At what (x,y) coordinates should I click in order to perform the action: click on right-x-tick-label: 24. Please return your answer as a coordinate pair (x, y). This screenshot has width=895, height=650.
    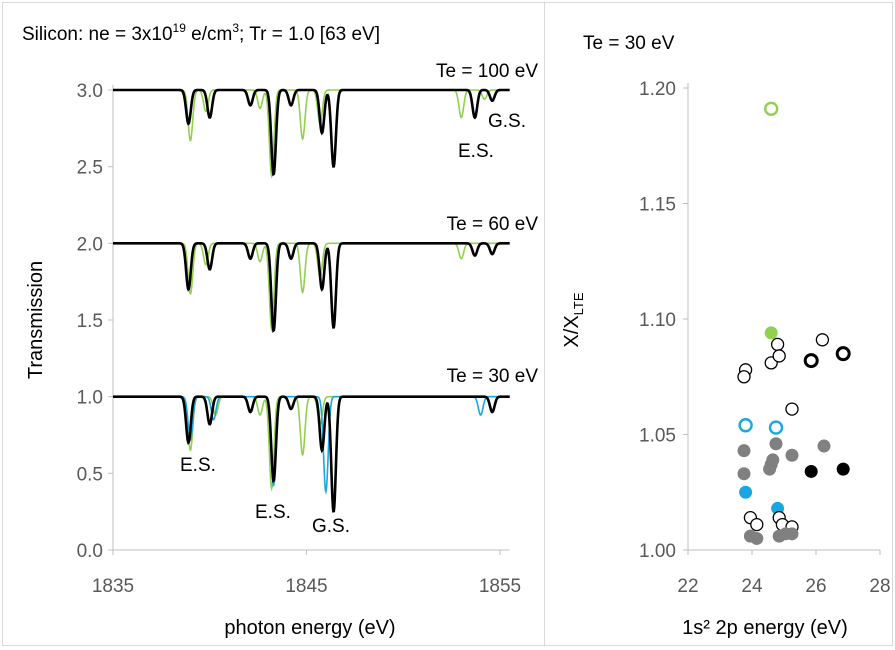
    Looking at the image, I should click on (752, 586).